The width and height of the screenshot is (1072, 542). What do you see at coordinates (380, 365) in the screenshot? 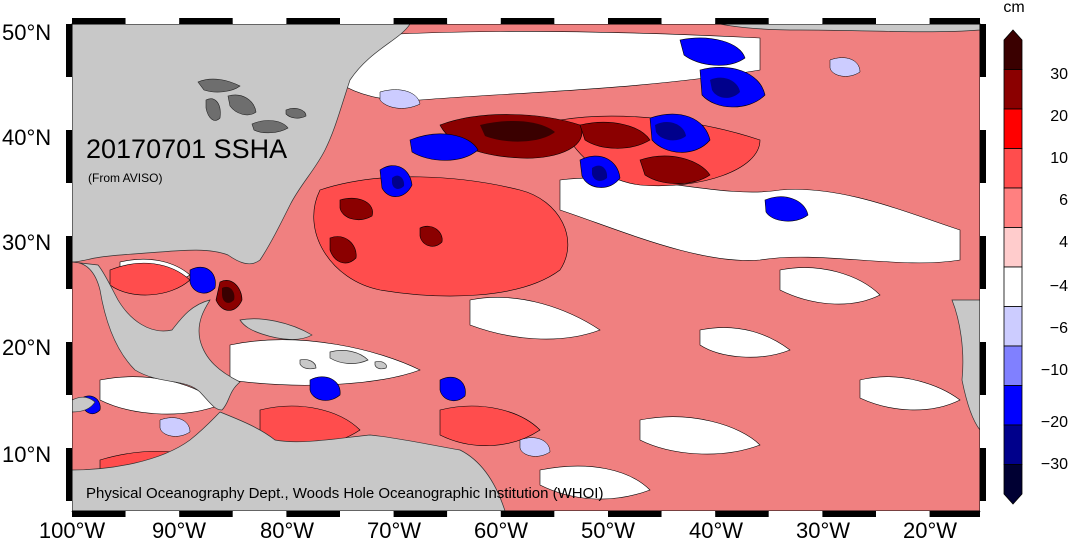
I see `puerto-rico` at bounding box center [380, 365].